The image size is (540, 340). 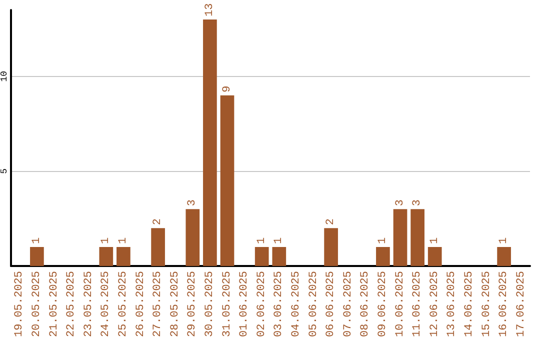 What do you see at coordinates (123, 304) in the screenshot?
I see `x-tick-label: 25.05.2025` at bounding box center [123, 304].